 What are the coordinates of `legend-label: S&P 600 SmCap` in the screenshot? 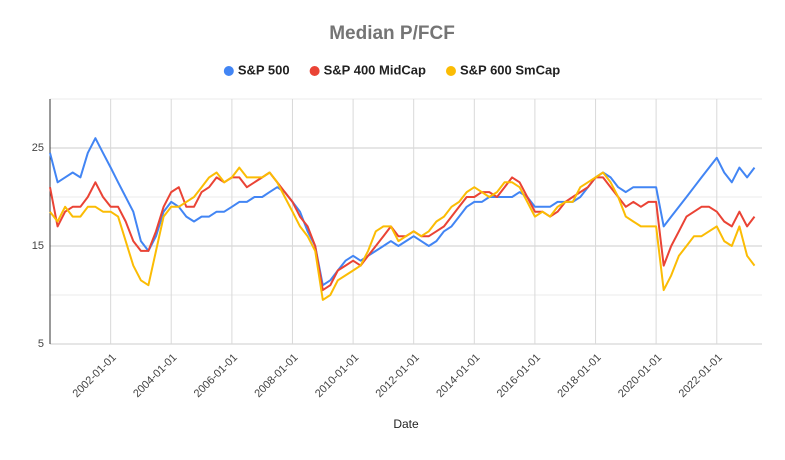 It's located at (510, 69).